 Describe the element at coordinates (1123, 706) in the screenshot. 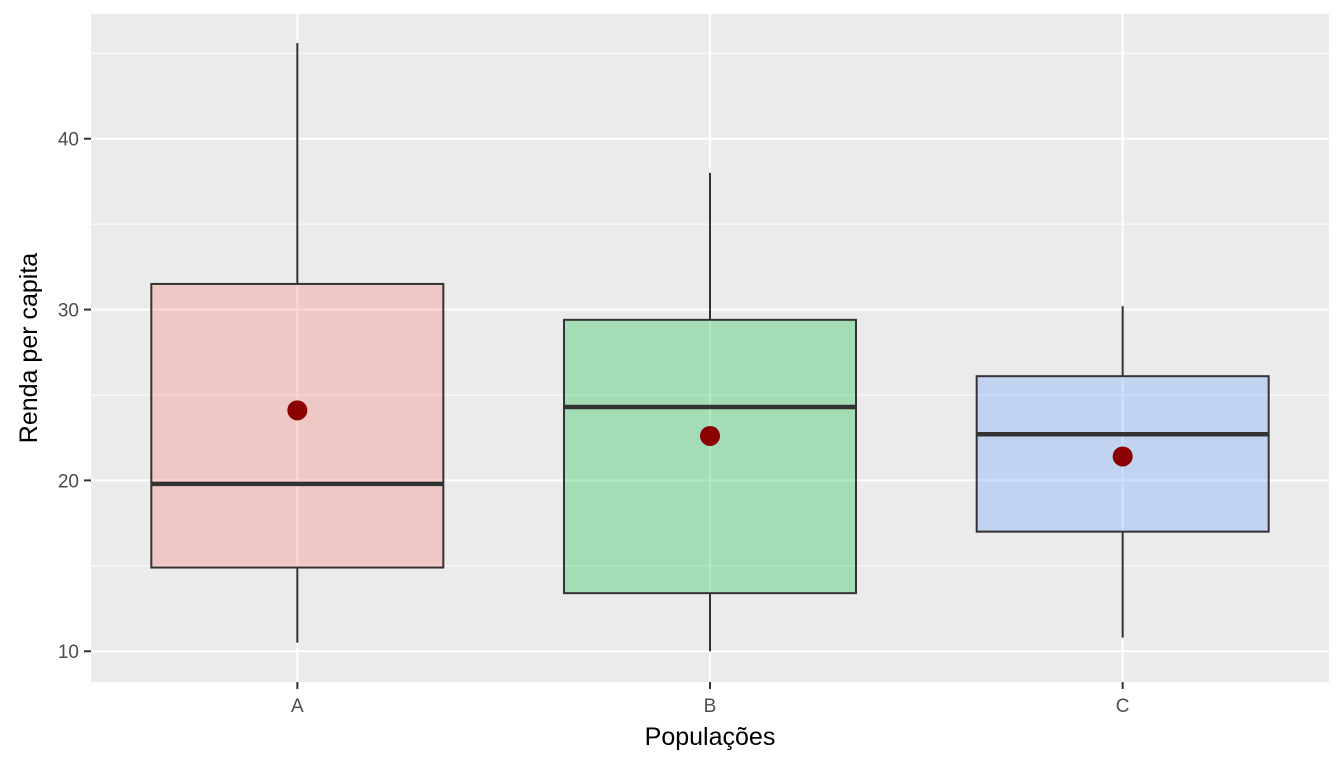

I see `x-tick-label: C` at that location.